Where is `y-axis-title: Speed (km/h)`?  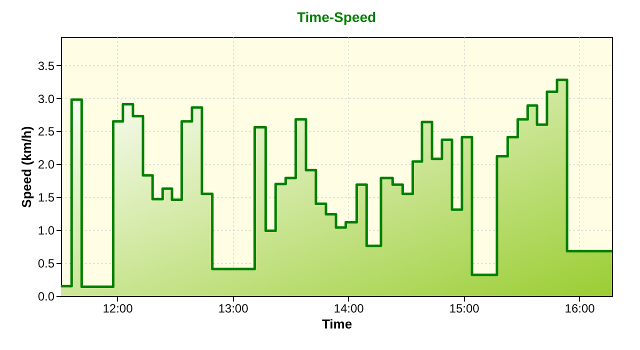 y-axis-title: Speed (km/h) is located at coordinates (26, 167).